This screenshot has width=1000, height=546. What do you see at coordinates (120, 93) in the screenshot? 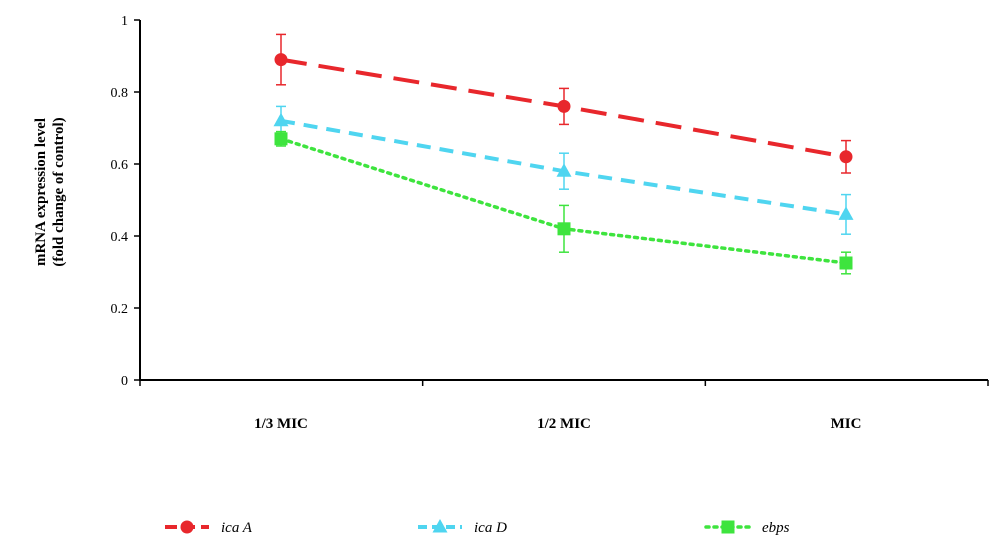
I see `y-tick-label: 0.8` at bounding box center [120, 93].